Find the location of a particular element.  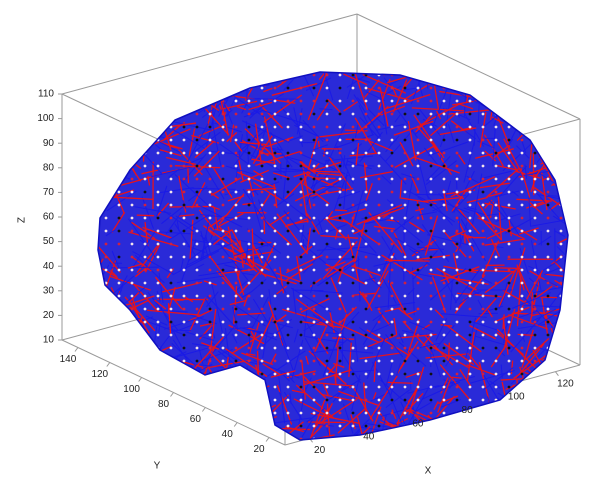

x-tick-label: 20 is located at coordinates (320, 450).